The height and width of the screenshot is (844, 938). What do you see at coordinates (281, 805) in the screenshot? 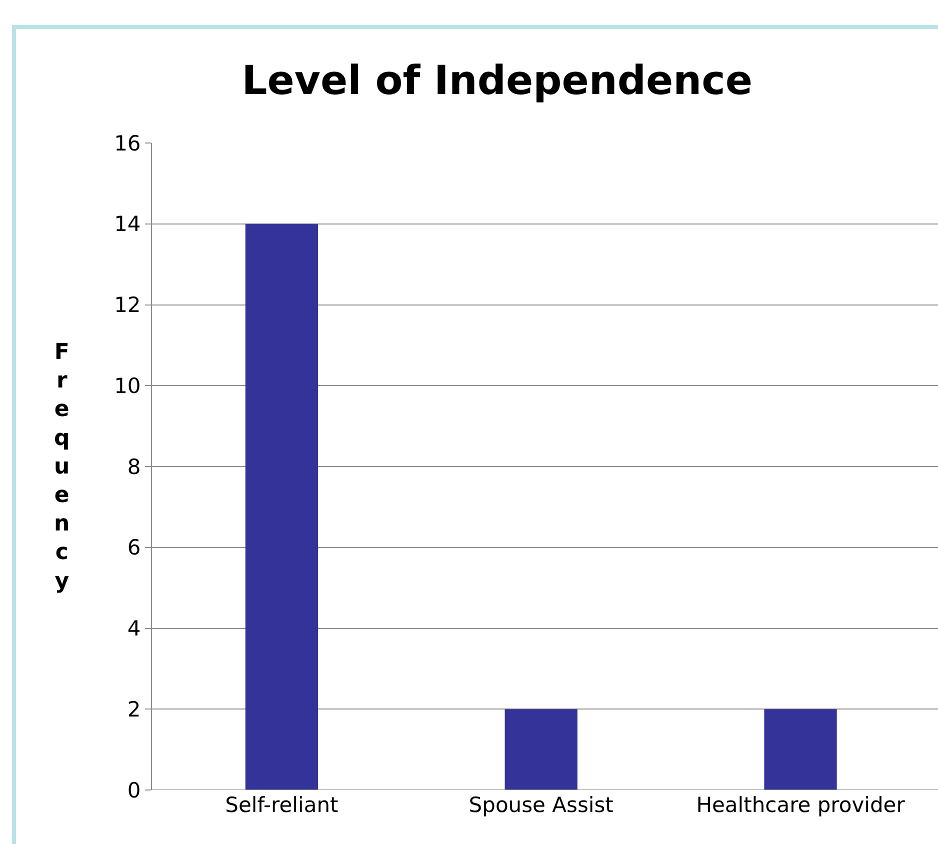
I see `x-tick-label: Self-reliant` at bounding box center [281, 805].